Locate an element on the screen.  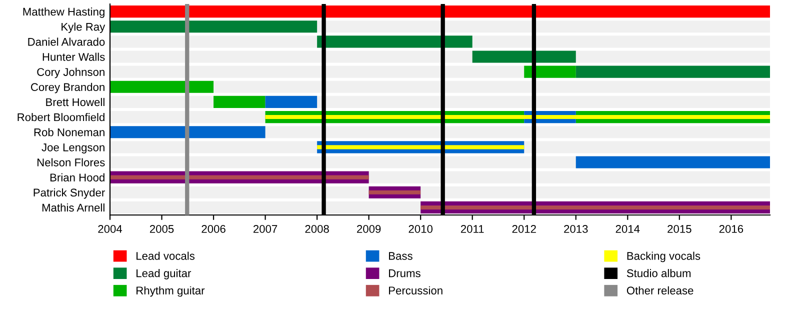
y-tick-label: Joe Lengson is located at coordinates (73, 149).